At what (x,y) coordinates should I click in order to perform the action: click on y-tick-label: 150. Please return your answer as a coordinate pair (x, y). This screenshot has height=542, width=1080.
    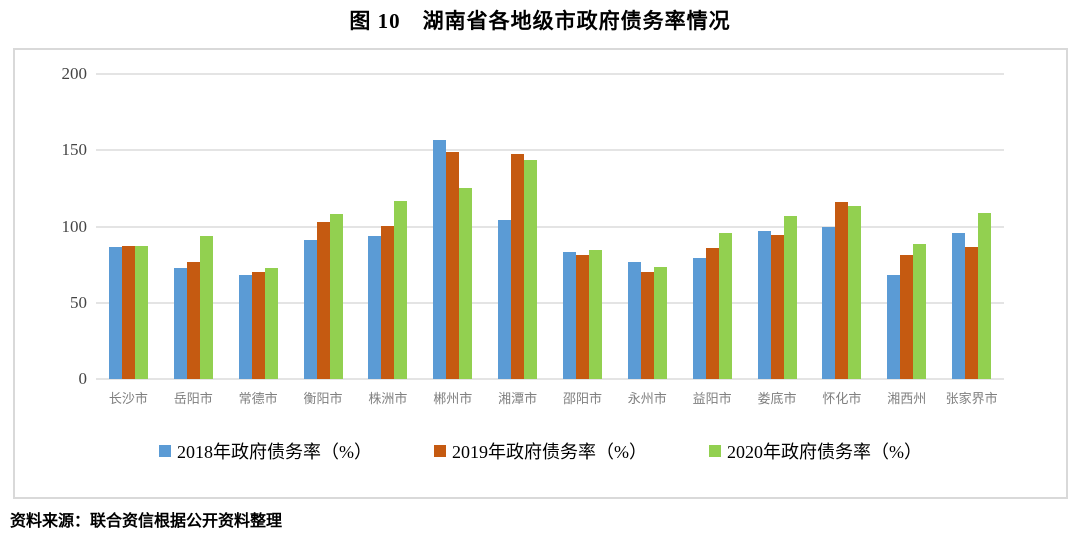
    Looking at the image, I should click on (74, 150).